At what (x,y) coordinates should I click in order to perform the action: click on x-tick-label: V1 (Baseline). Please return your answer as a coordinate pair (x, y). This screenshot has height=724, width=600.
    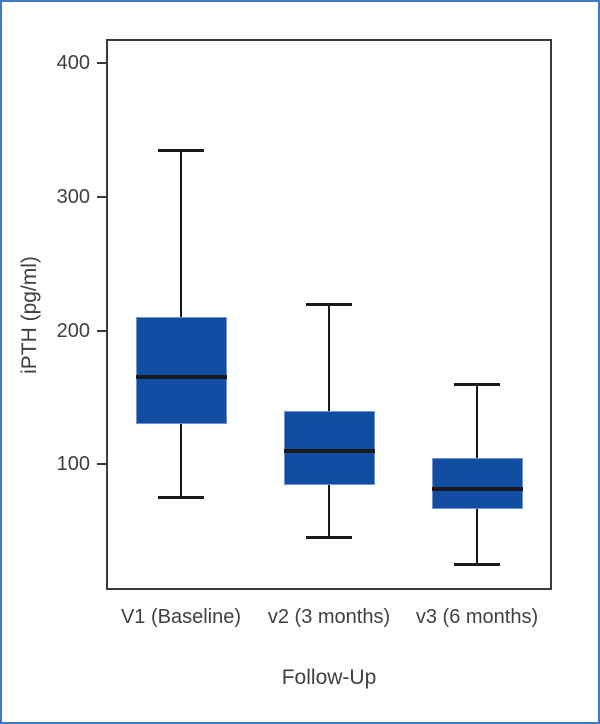
    Looking at the image, I should click on (181, 617).